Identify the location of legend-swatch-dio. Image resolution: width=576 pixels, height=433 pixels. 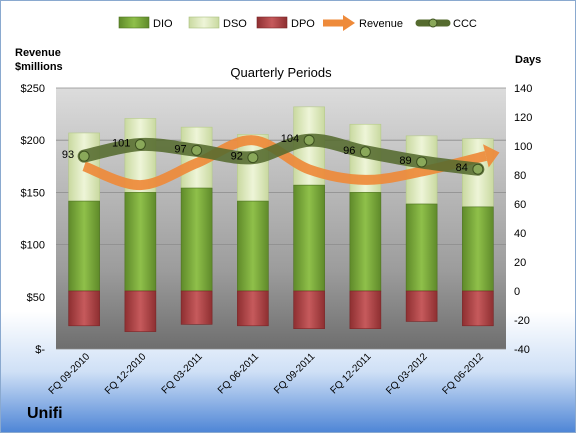
(134, 22).